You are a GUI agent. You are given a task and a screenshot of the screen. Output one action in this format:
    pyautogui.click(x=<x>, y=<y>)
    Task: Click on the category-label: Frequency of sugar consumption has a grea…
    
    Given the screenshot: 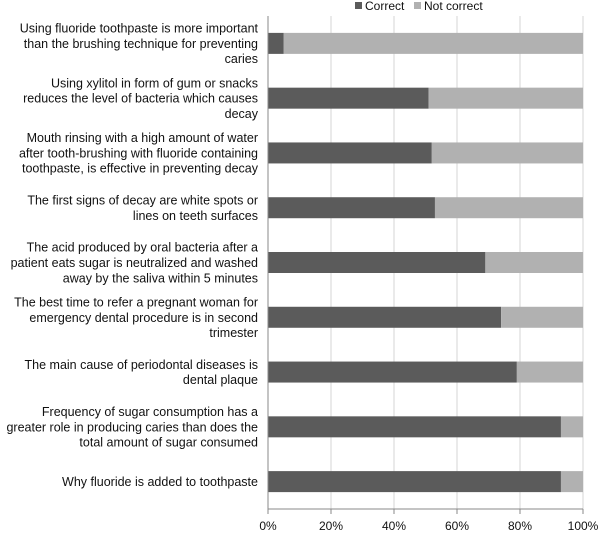 What is the action you would take?
    pyautogui.click(x=132, y=427)
    